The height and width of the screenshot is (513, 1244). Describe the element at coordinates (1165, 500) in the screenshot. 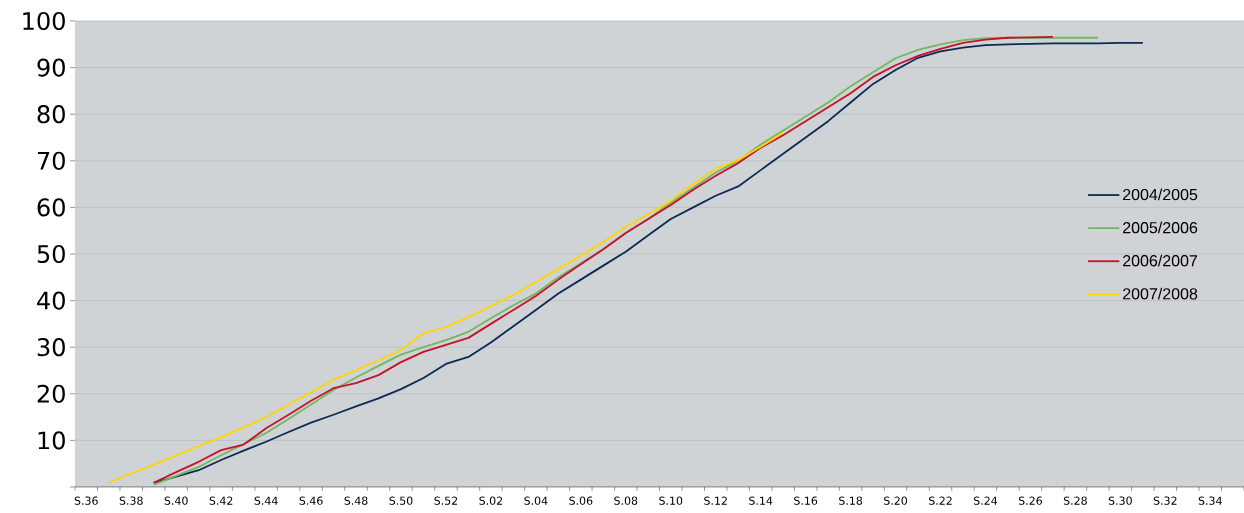

I see `x-tick-label: S.32` at that location.